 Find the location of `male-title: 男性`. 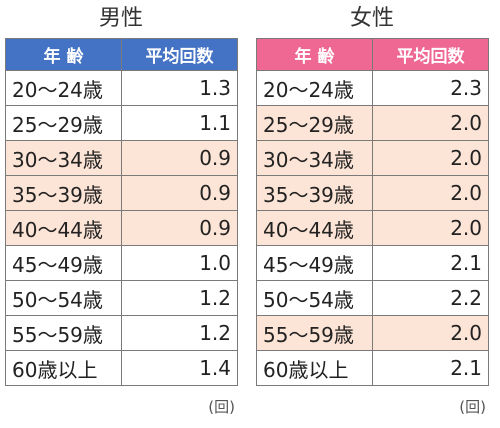

male-title: 男性 is located at coordinates (120, 18).